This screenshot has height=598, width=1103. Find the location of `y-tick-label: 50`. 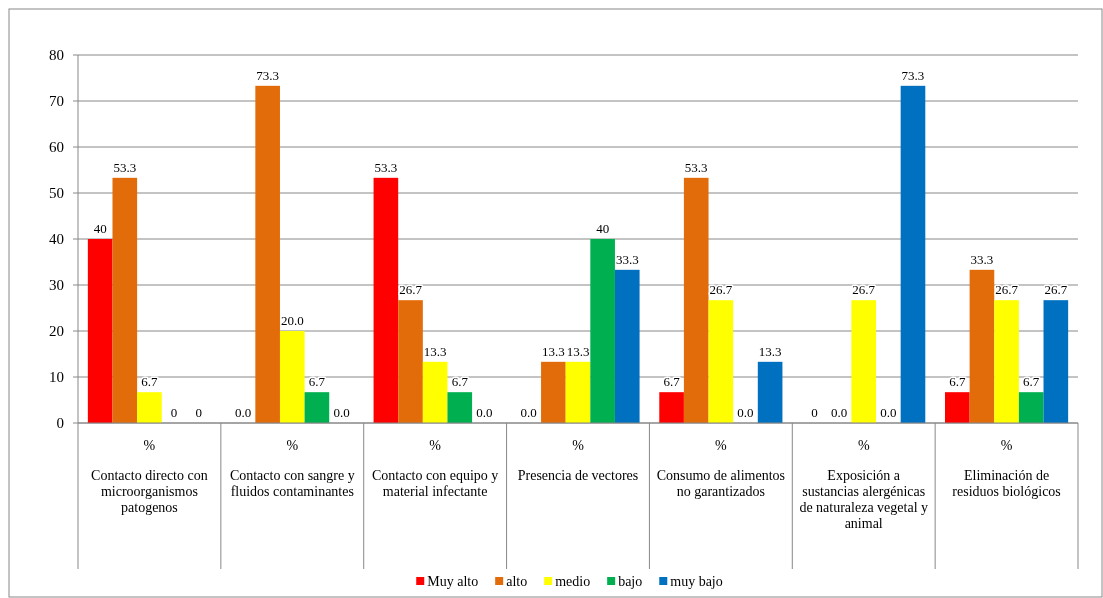

y-tick-label: 50 is located at coordinates (56, 193).